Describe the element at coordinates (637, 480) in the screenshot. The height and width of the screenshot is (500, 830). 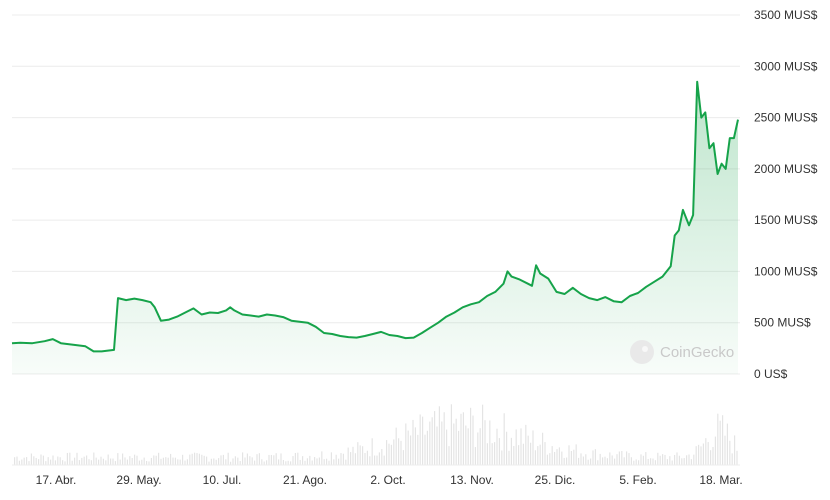
I see `x-tick-label: 5. Feb.` at that location.